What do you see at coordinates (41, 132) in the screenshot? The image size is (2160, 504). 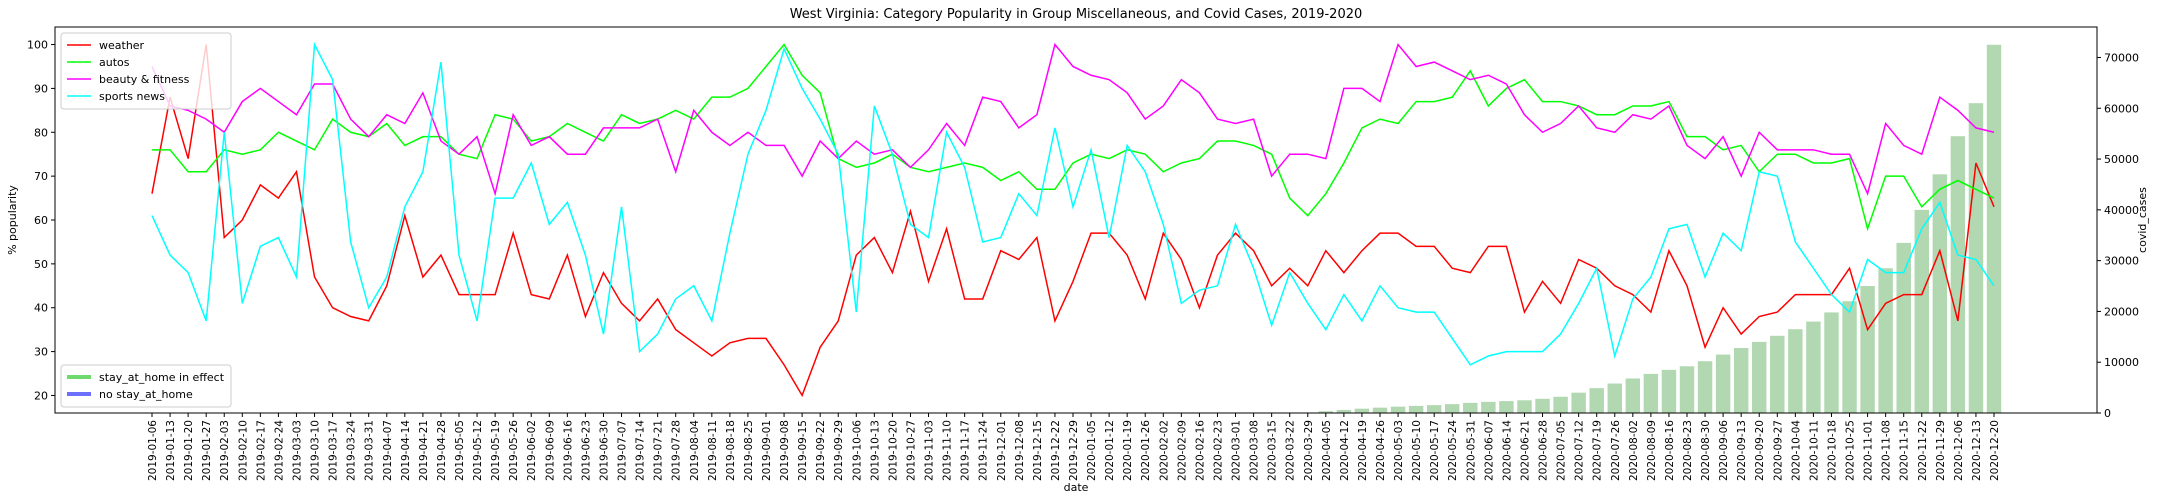 I see `y-tick-label: 80` at bounding box center [41, 132].